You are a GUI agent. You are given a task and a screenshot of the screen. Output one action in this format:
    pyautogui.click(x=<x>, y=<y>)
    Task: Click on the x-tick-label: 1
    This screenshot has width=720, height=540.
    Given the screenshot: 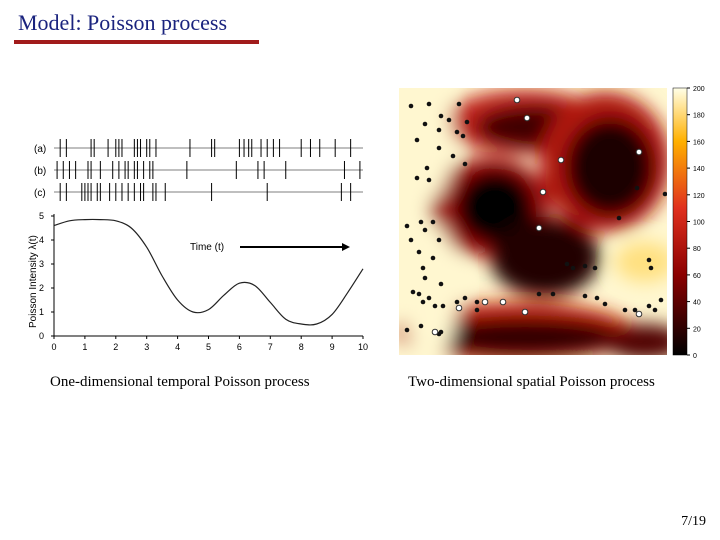 What is the action you would take?
    pyautogui.click(x=84, y=347)
    